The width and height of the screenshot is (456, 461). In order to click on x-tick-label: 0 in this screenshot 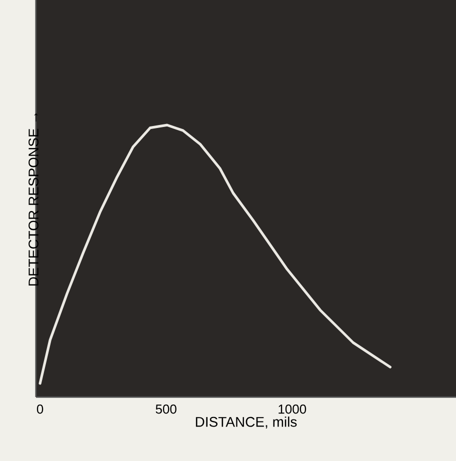, I will do `click(40, 409)`.